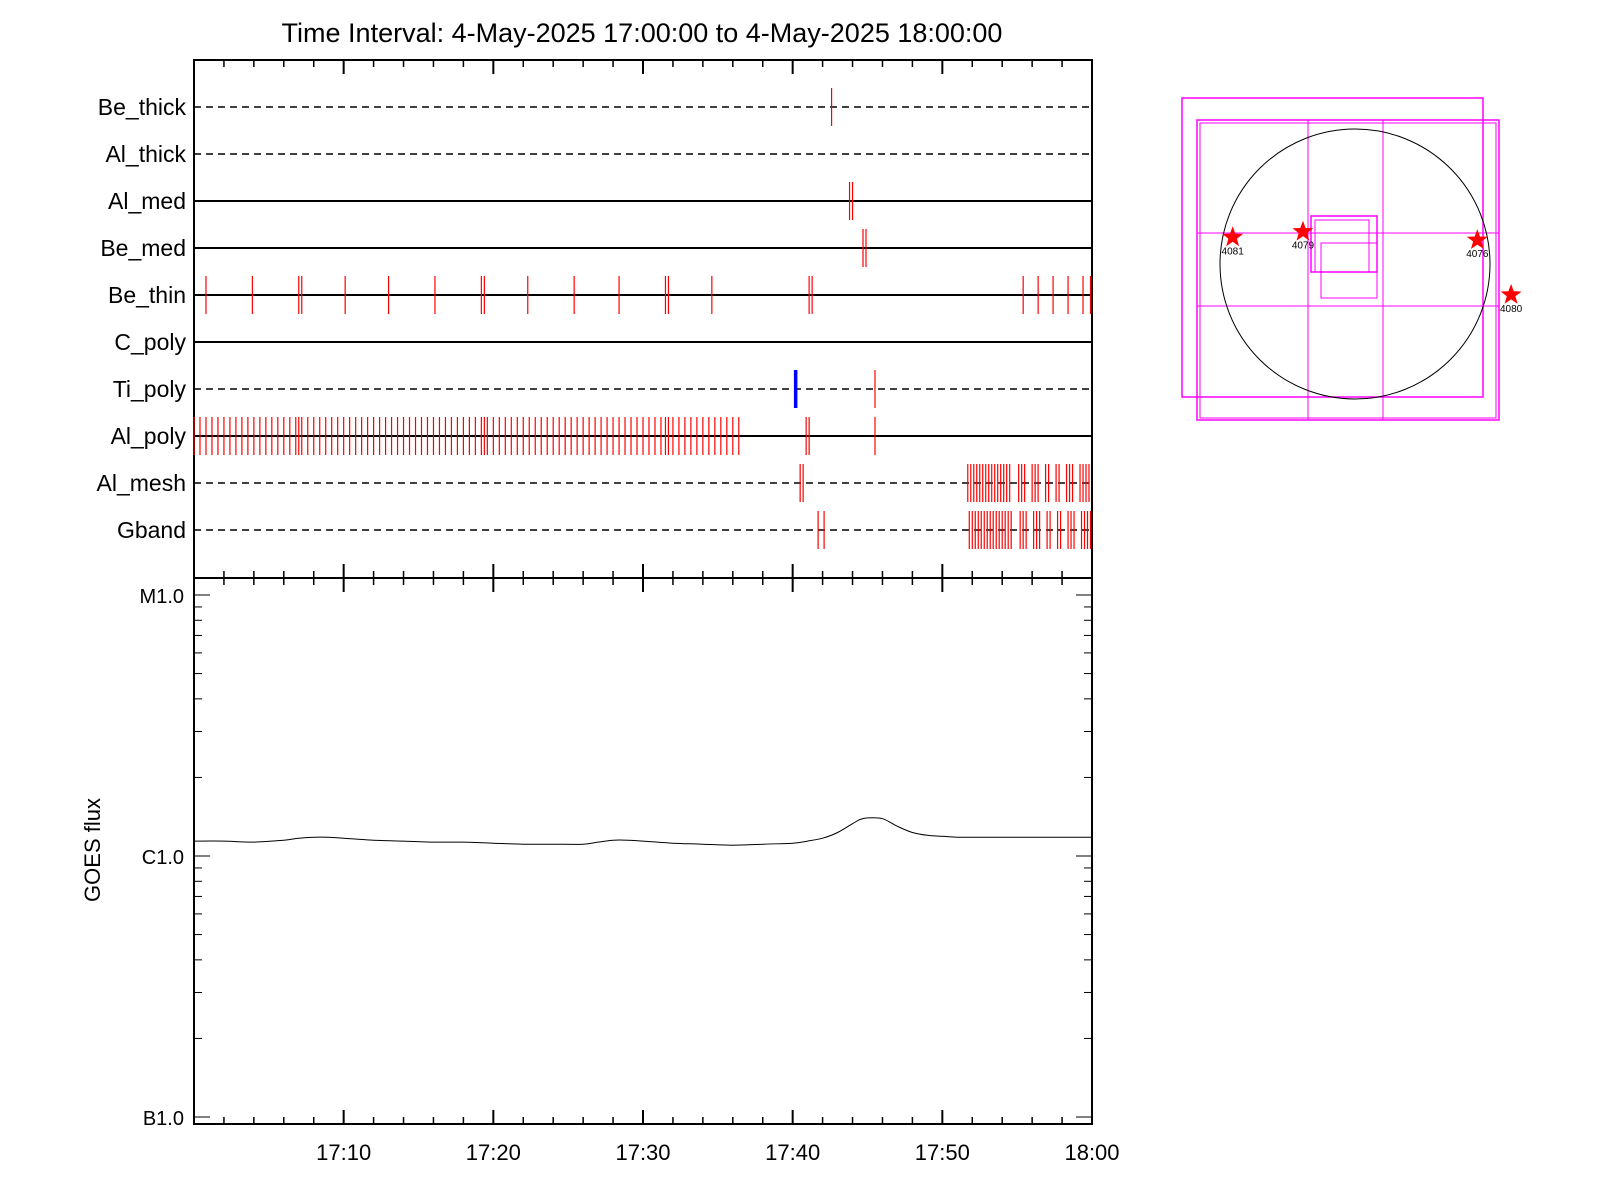 This screenshot has height=1200, width=1600. I want to click on timeline-row-label: C_poly, so click(150, 342).